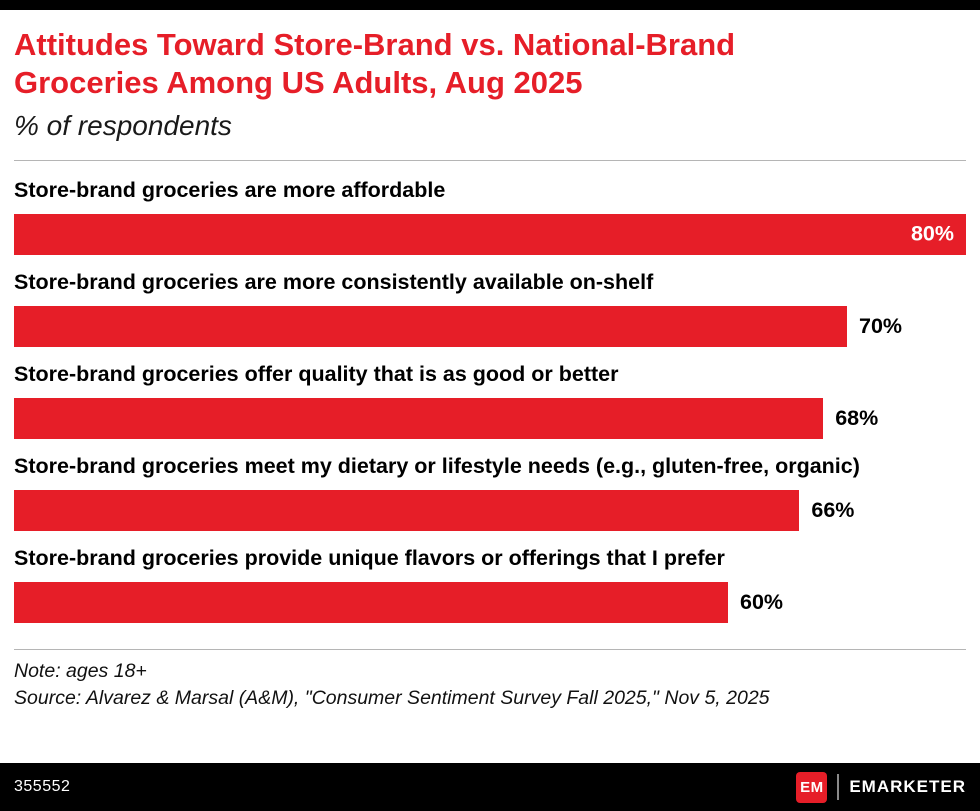 Image resolution: width=980 pixels, height=811 pixels. Describe the element at coordinates (123, 125) in the screenshot. I see `chart-subtitle: % of respondents` at that location.